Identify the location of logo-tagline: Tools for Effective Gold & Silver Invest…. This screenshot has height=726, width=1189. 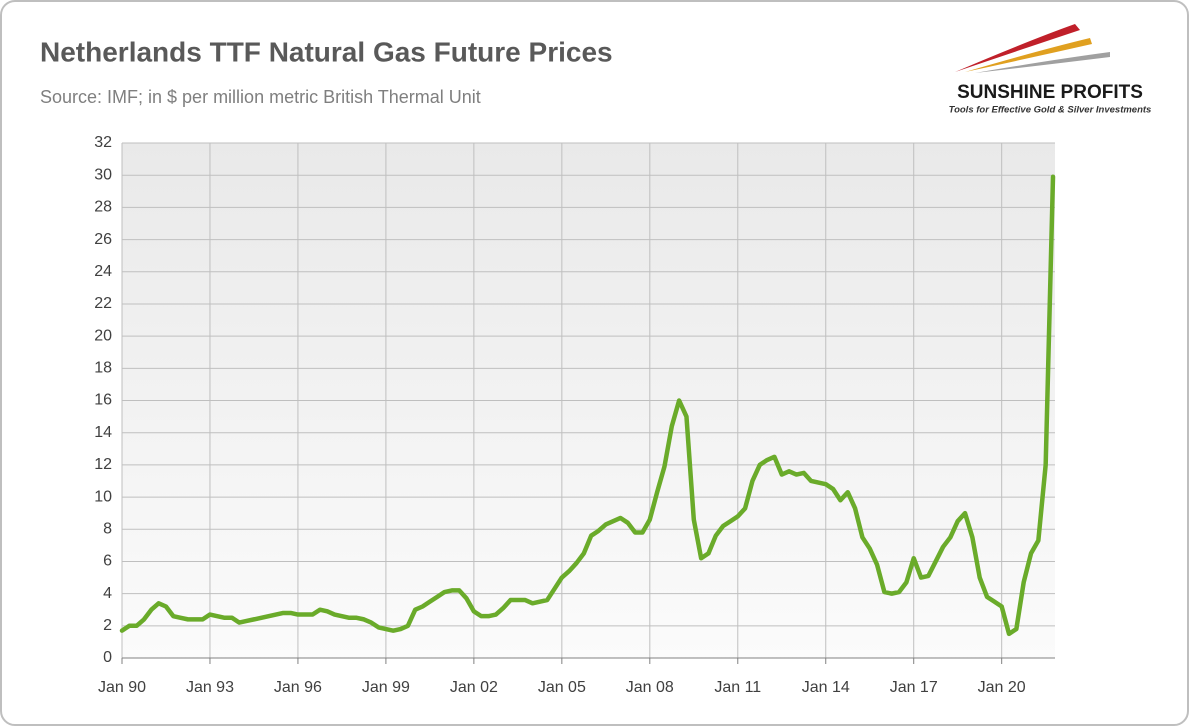
(1050, 110).